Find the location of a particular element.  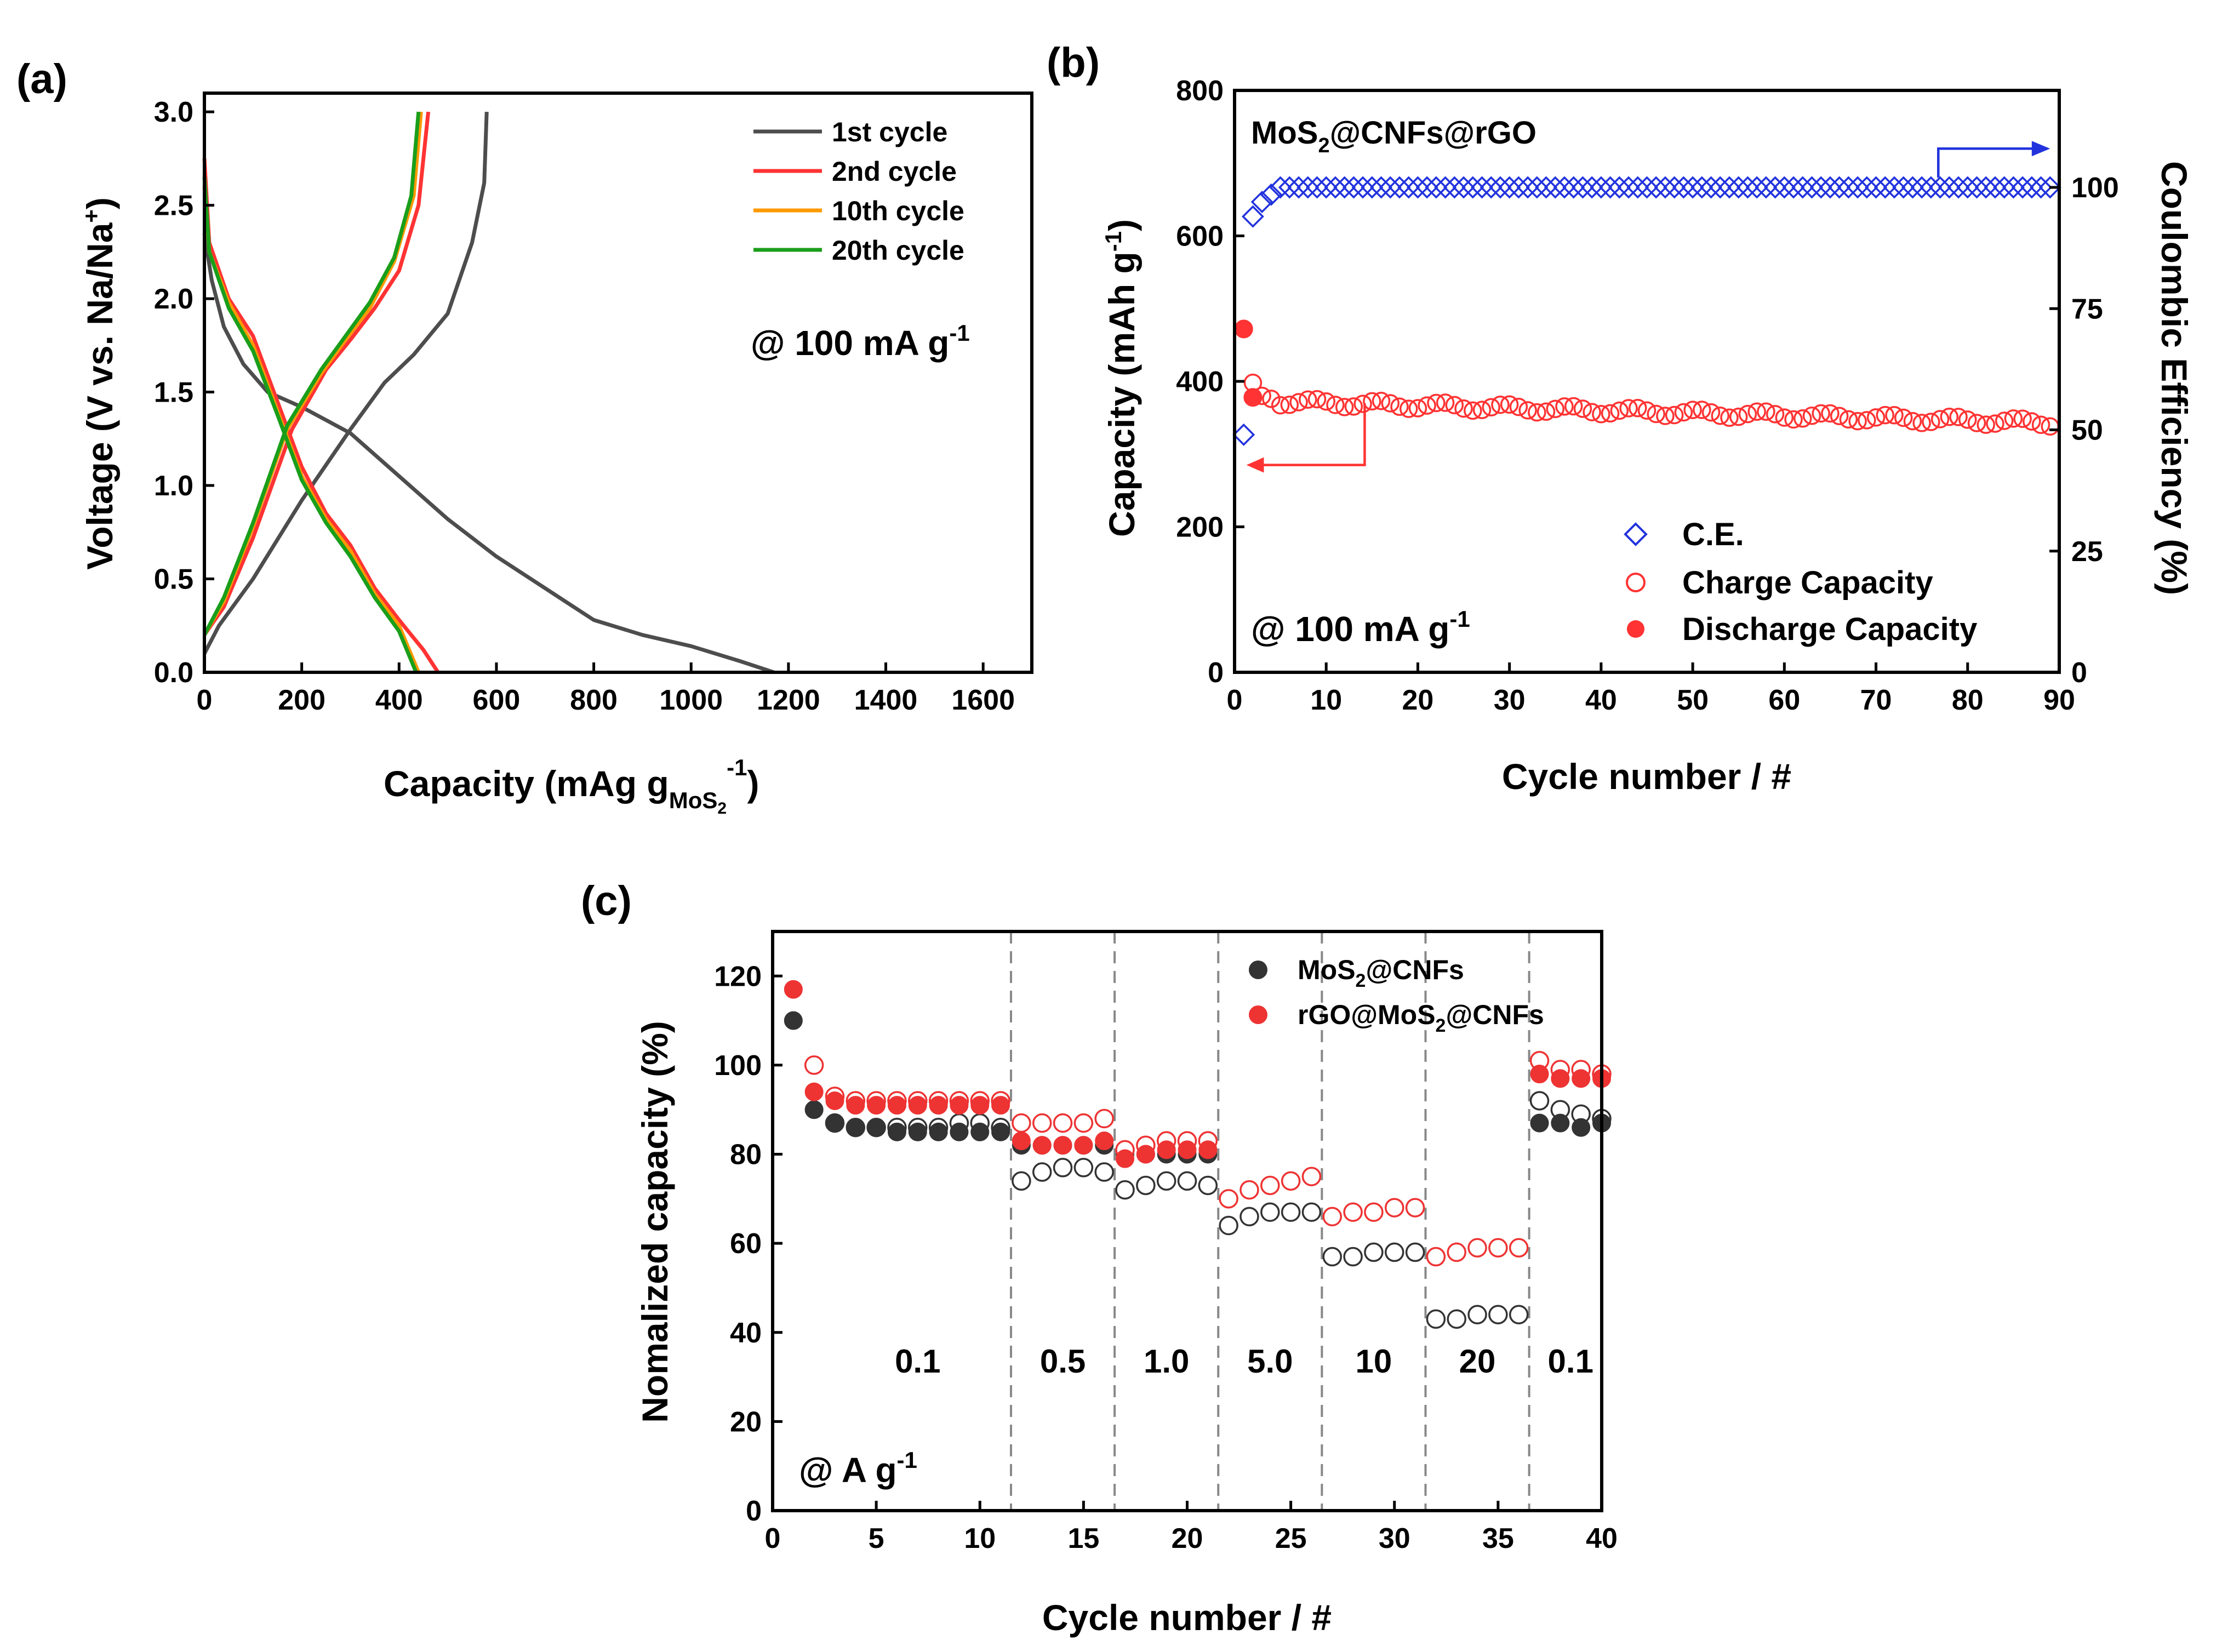

legend-discharge-marker is located at coordinates (1635, 629).